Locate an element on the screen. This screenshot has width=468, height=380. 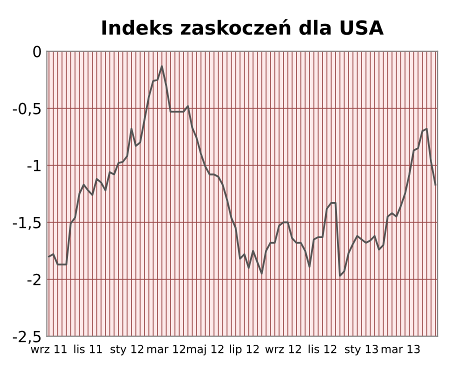
y-tick-label: -1 is located at coordinates (34, 166).